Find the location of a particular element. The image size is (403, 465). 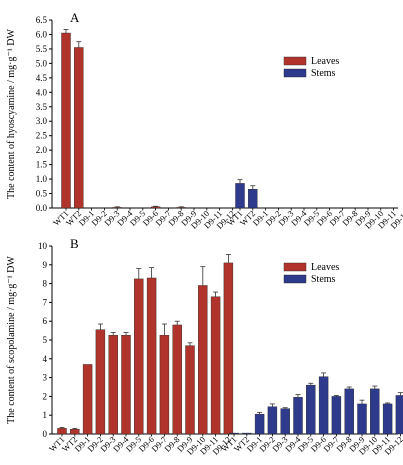

y-tick-label: 3 is located at coordinates (45, 378).